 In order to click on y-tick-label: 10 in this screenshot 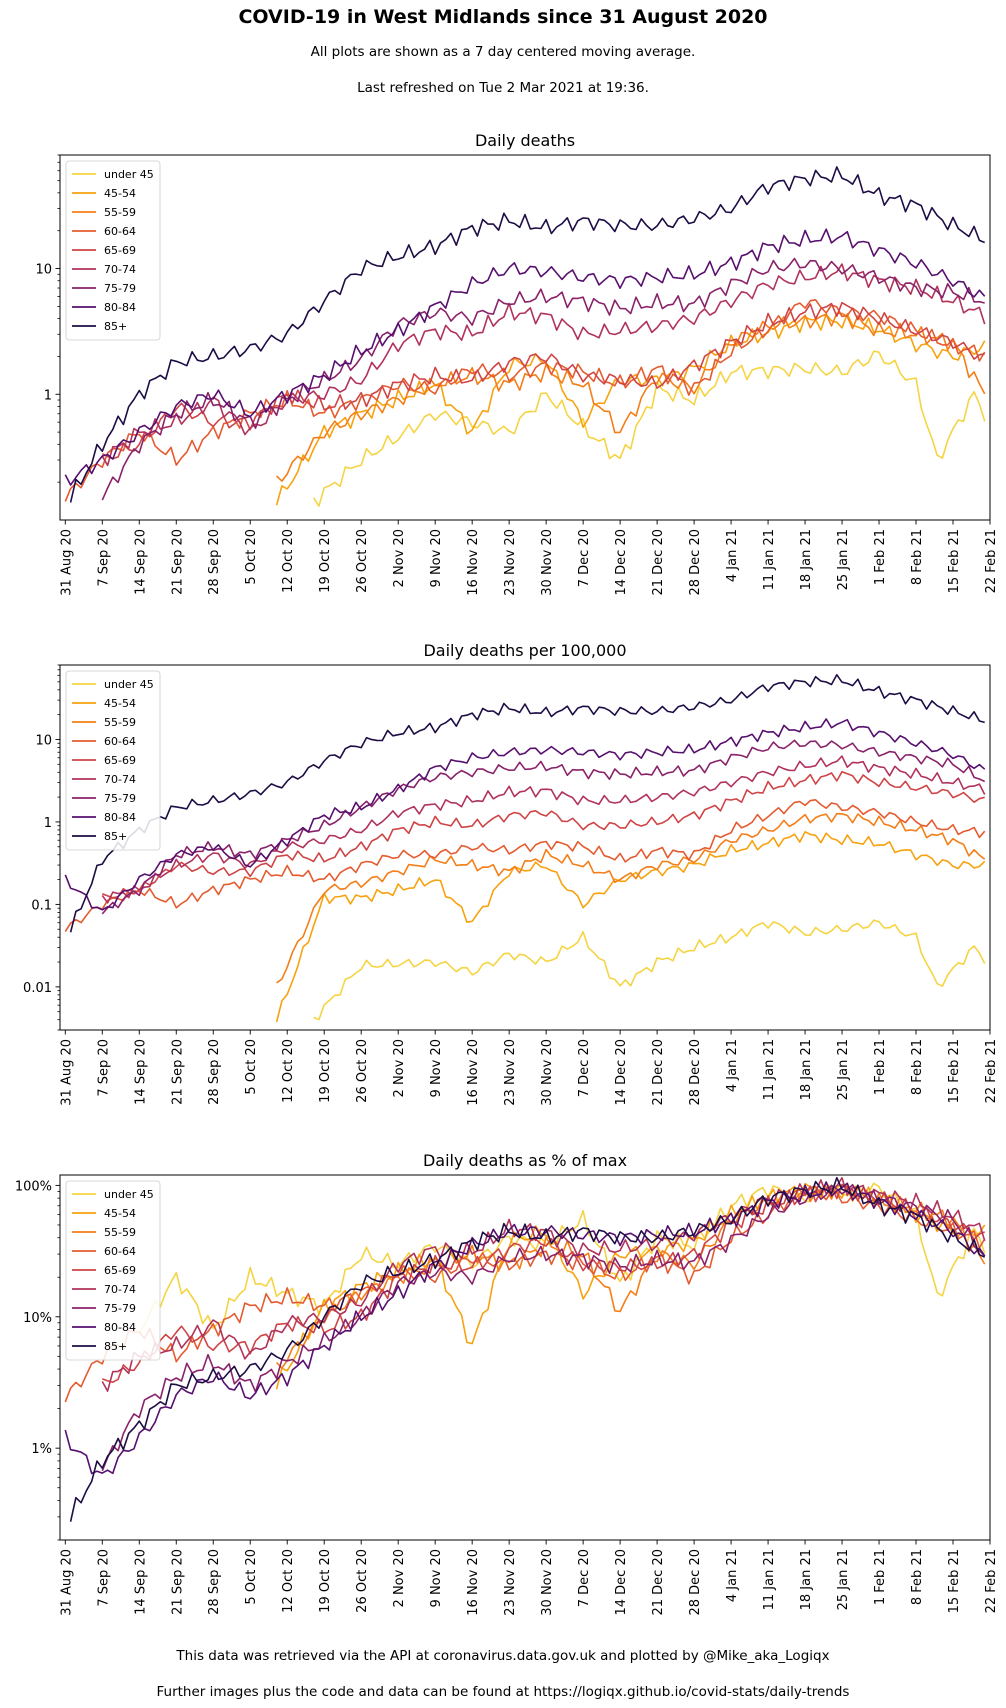, I will do `click(43, 740)`.